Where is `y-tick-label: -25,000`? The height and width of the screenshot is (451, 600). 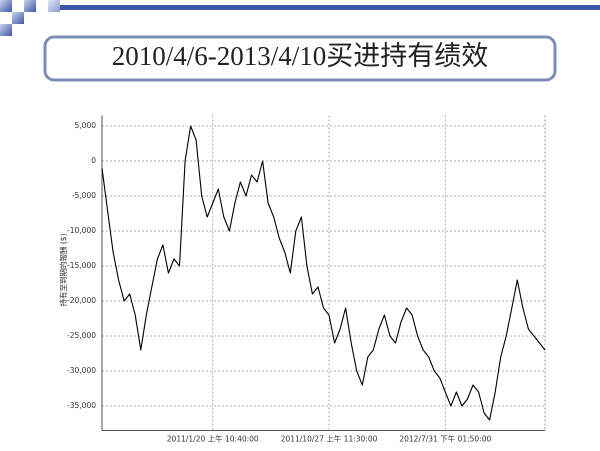 y-tick-label: -25,000 is located at coordinates (81, 335).